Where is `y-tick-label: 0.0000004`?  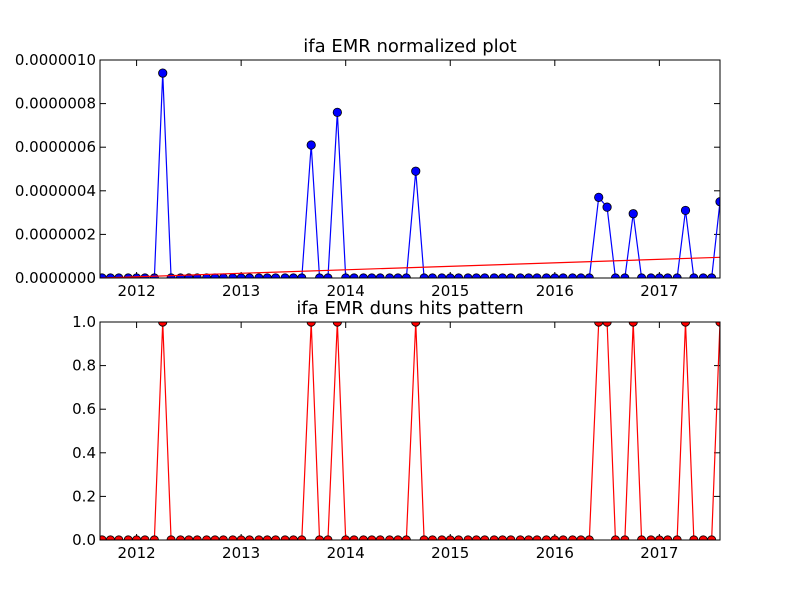 y-tick-label: 0.0000004 is located at coordinates (55, 191).